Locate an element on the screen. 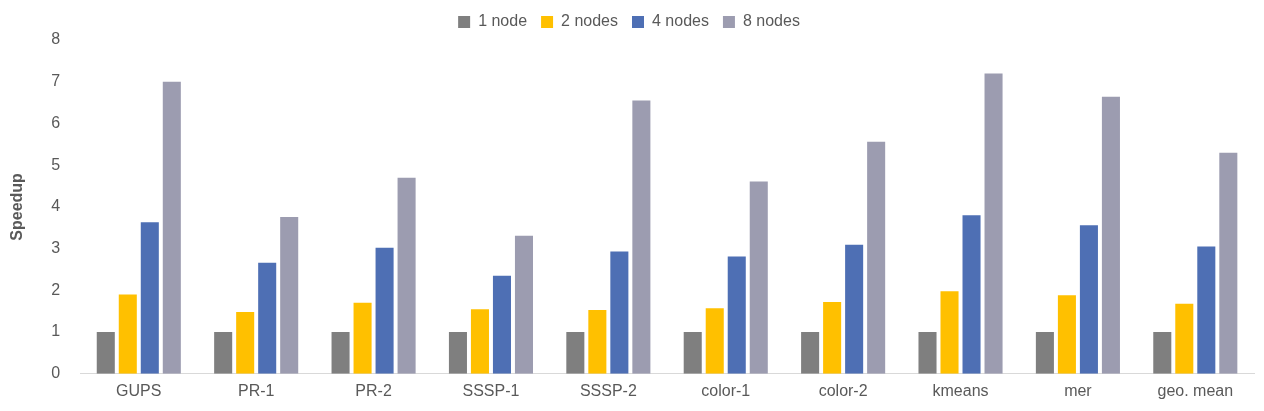  legend-label: 2 nodes is located at coordinates (589, 21).